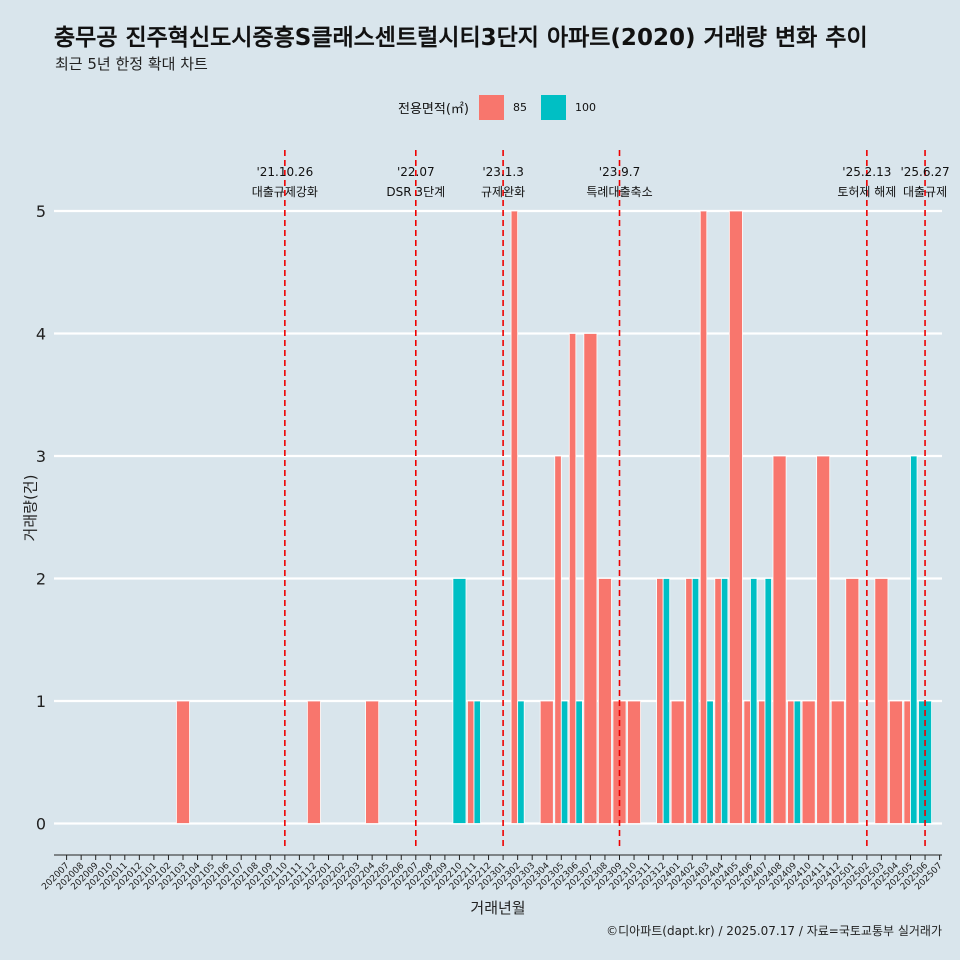 This screenshot has width=960, height=960. I want to click on legend-label-85: 85, so click(519, 107).